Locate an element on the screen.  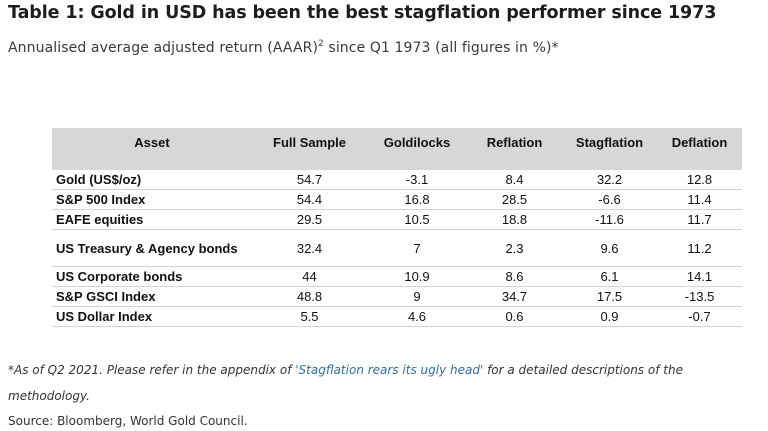
column-header-asset: Asset is located at coordinates (152, 149).